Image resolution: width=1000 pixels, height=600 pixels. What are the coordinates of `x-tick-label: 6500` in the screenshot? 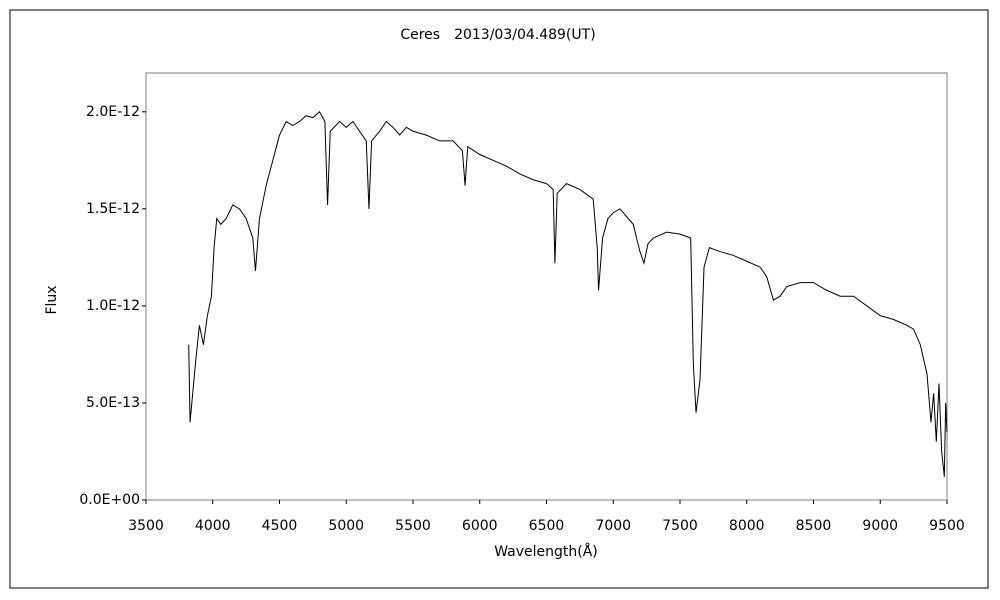 It's located at (547, 526).